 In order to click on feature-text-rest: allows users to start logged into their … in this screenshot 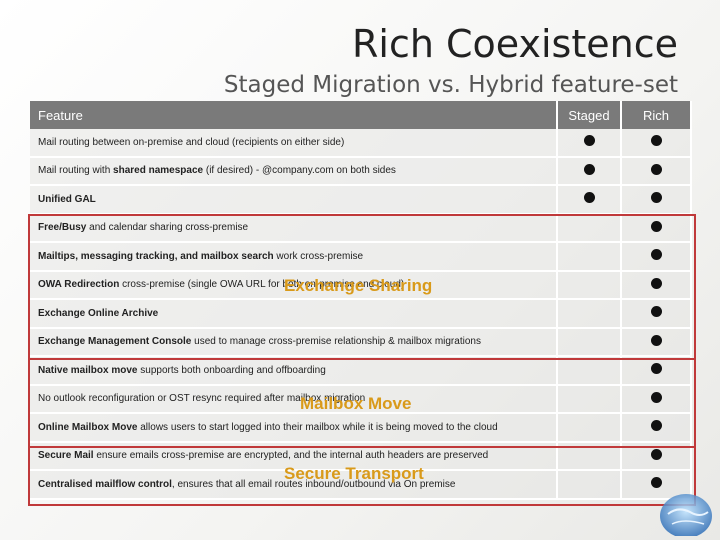, I will do `click(317, 427)`.